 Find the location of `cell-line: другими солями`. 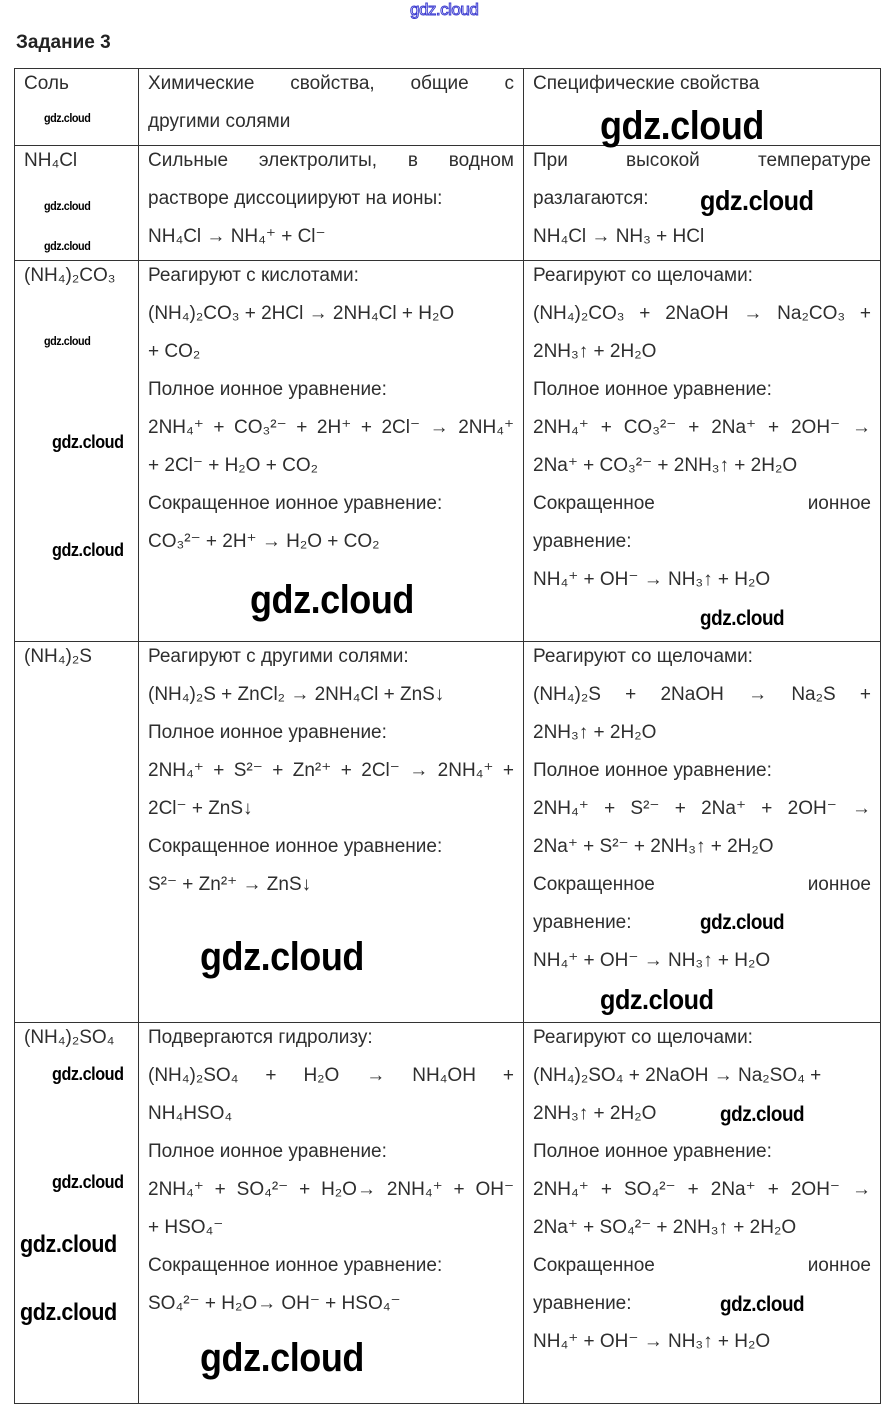

cell-line: другими солями is located at coordinates (219, 121).